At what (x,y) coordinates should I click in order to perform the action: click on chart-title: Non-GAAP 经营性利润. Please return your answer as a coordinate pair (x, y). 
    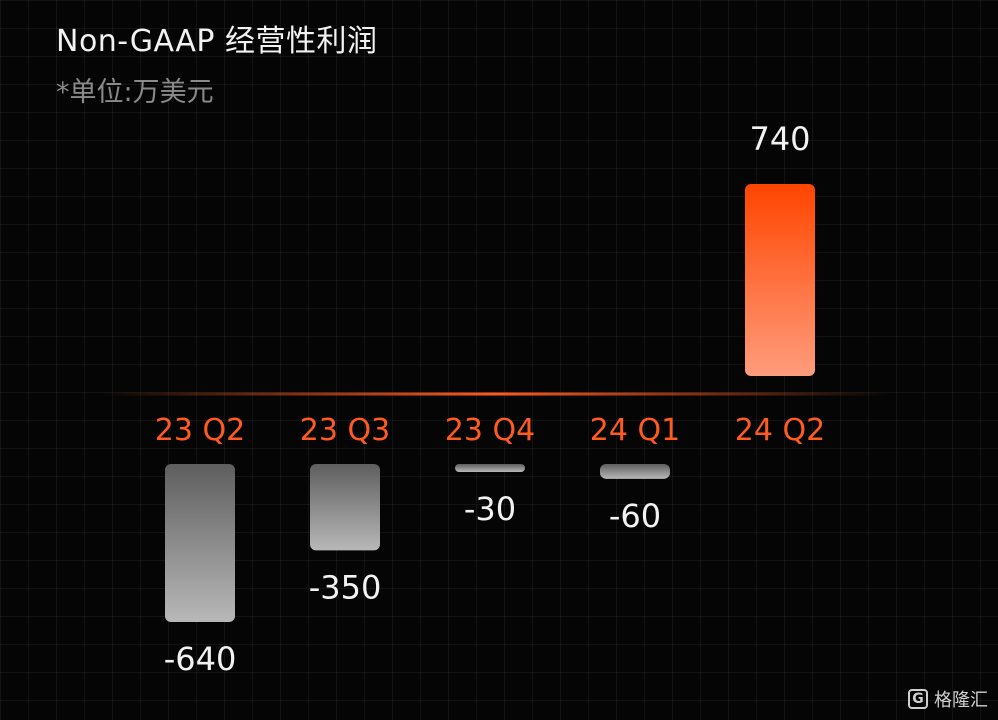
    Looking at the image, I should click on (217, 41).